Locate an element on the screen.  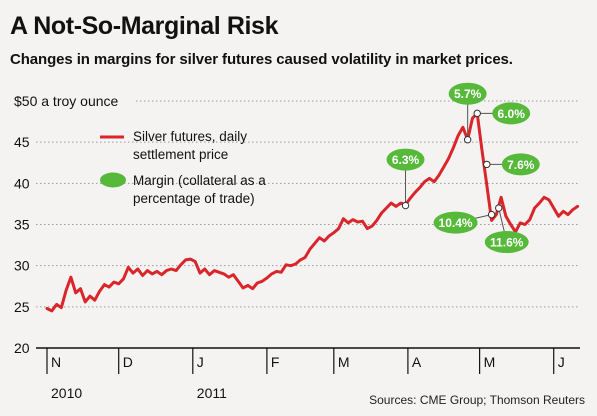
y-tick-label: 30 is located at coordinates (22, 266).